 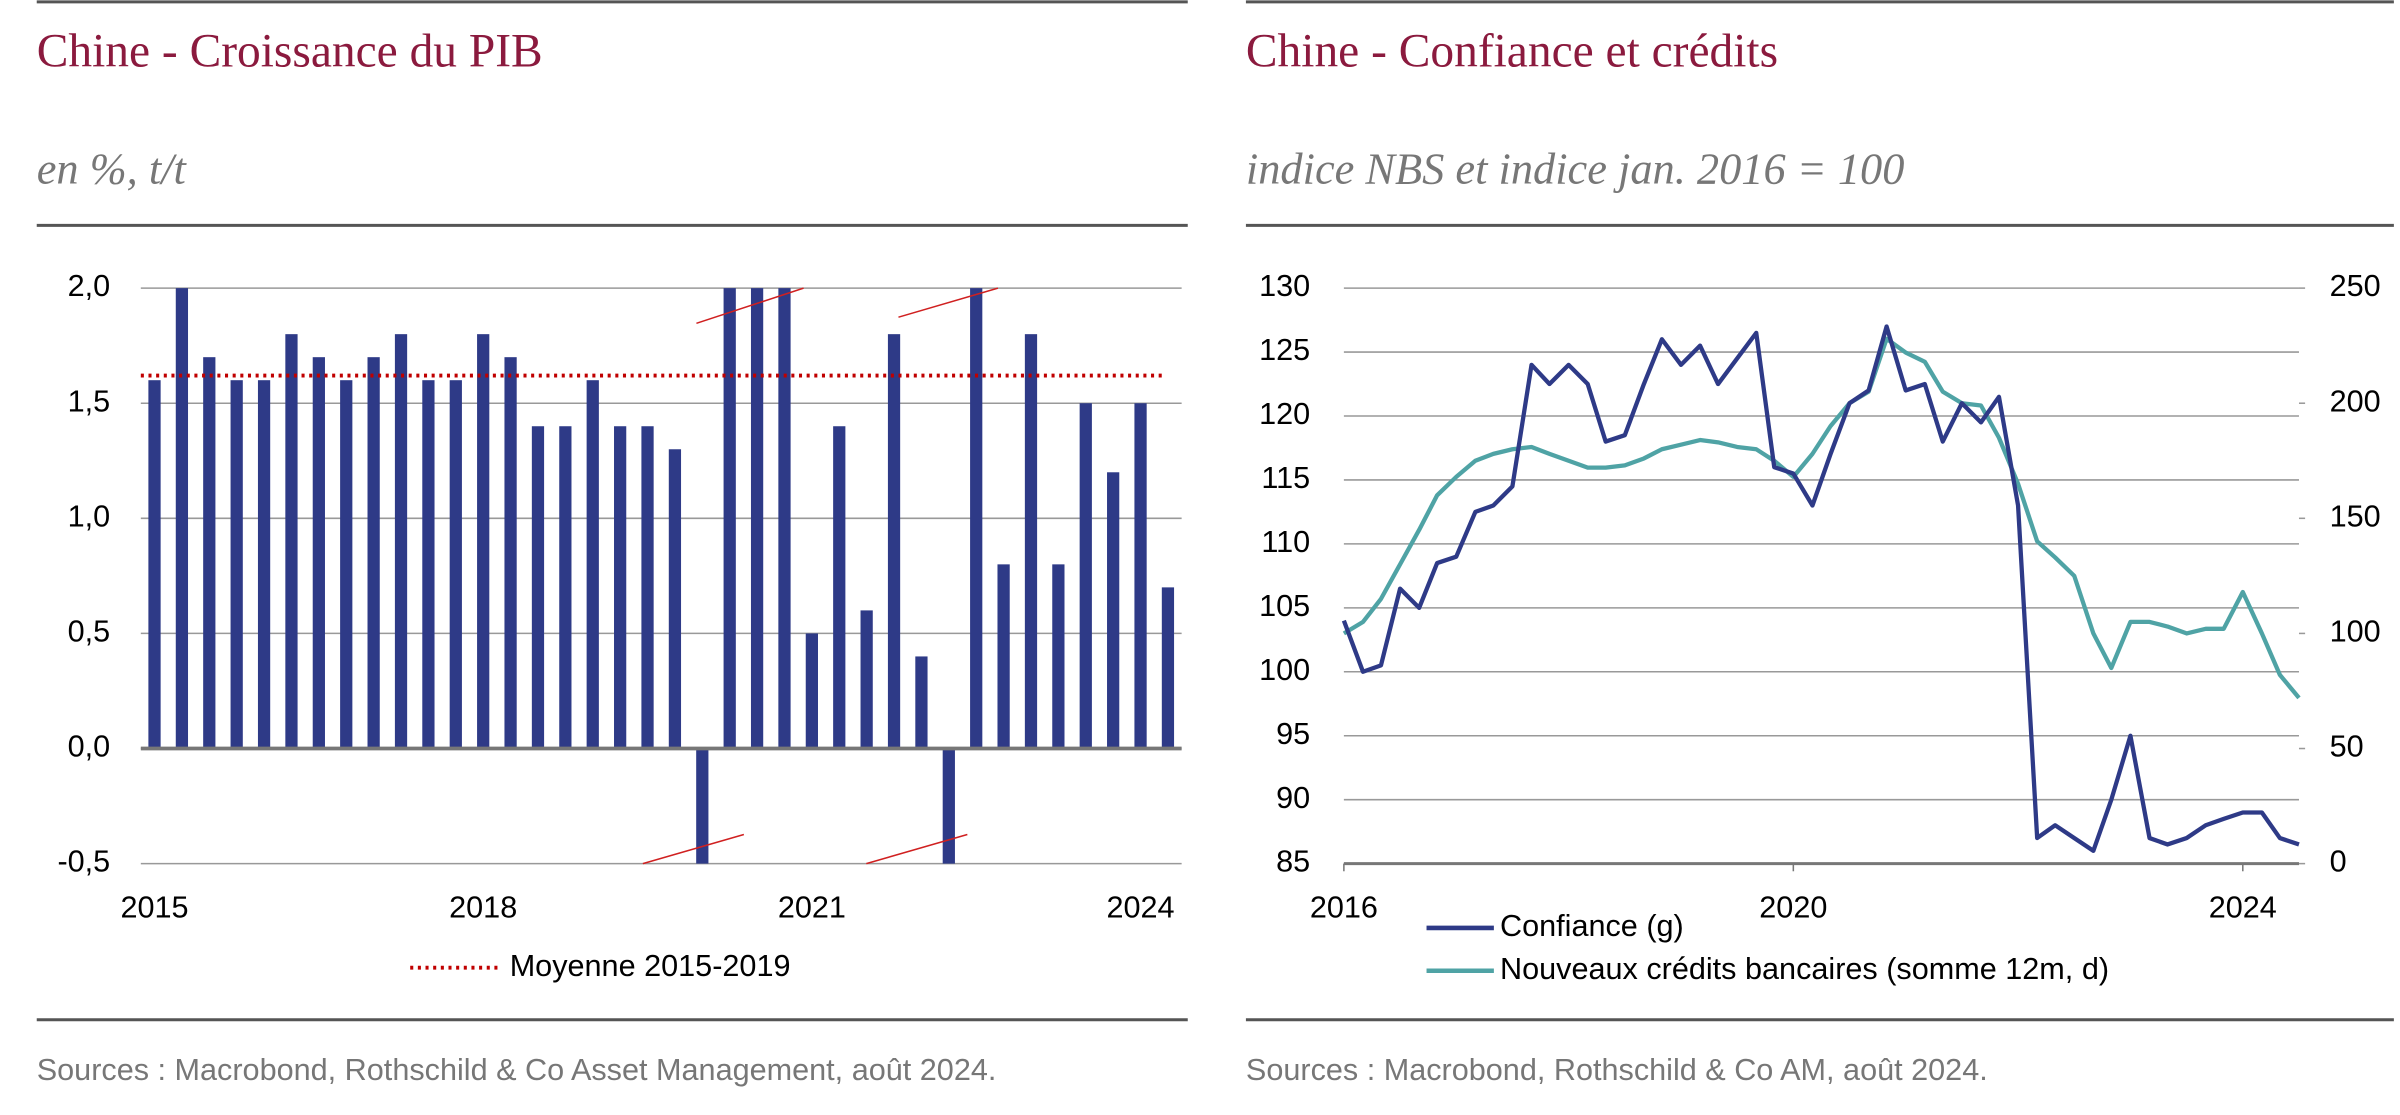 I want to click on x-tick-label: 2018, so click(x=483, y=908).